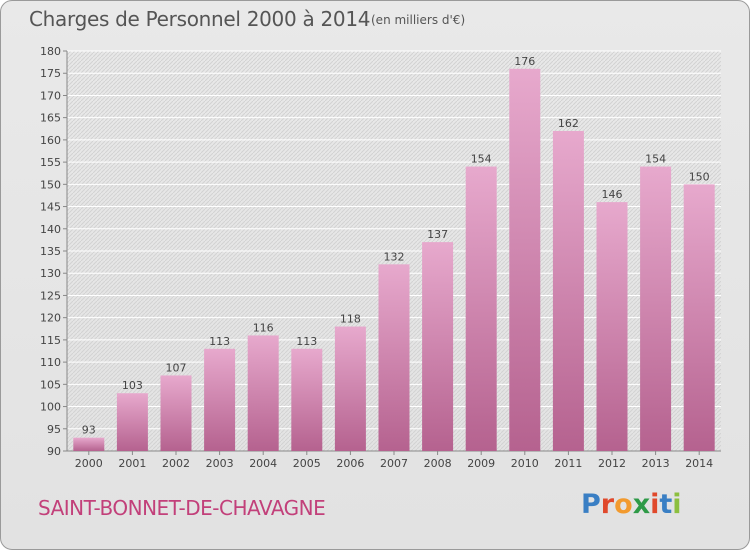  What do you see at coordinates (699, 176) in the screenshot?
I see `data-label: 150` at bounding box center [699, 176].